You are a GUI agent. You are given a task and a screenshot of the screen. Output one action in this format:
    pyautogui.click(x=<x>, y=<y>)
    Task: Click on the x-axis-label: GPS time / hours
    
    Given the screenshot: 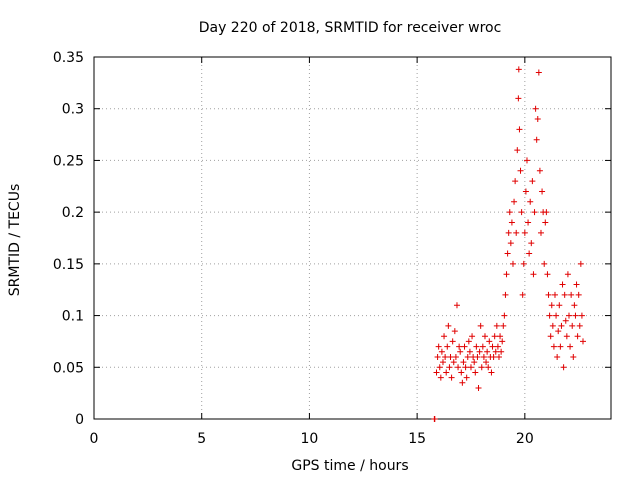 What is the action you would take?
    pyautogui.click(x=349, y=466)
    